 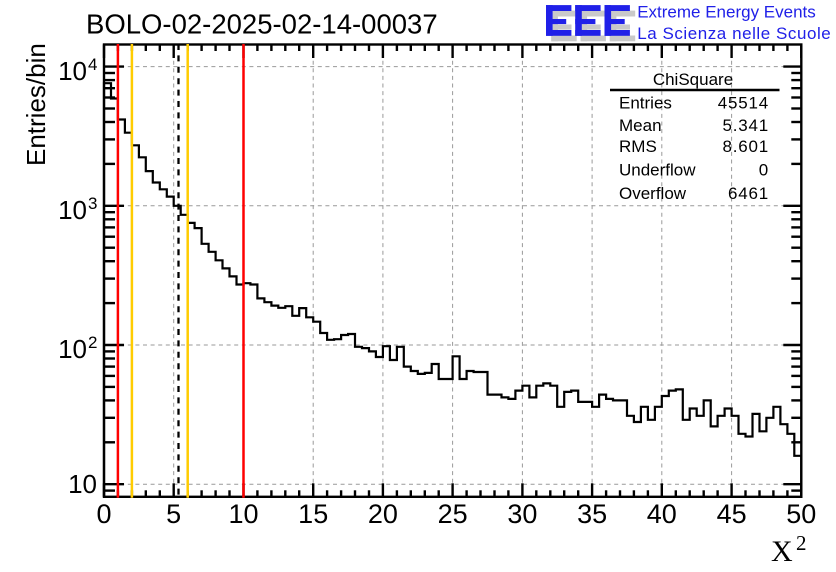 What do you see at coordinates (92, 203) in the screenshot?
I see `svg-text: 3` at bounding box center [92, 203].